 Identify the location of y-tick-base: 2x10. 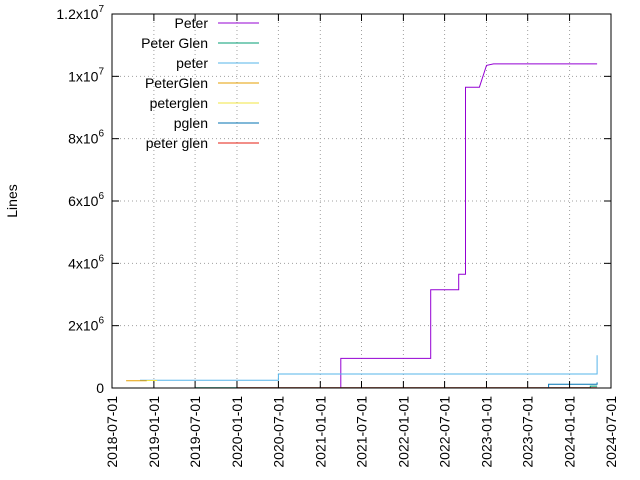
(83, 326).